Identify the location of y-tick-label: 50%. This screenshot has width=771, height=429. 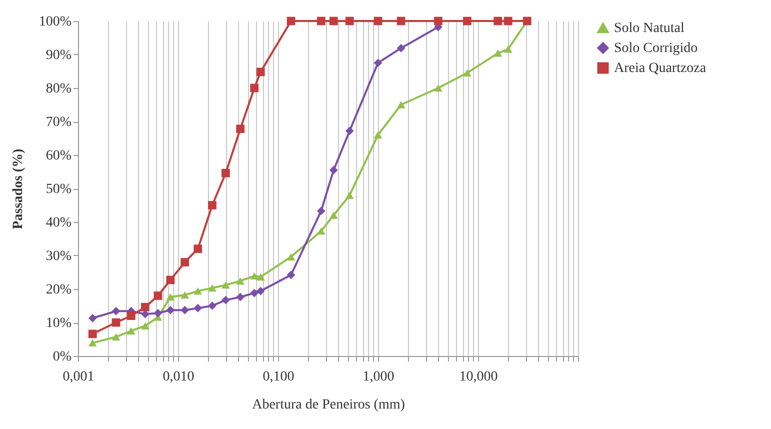
(59, 189).